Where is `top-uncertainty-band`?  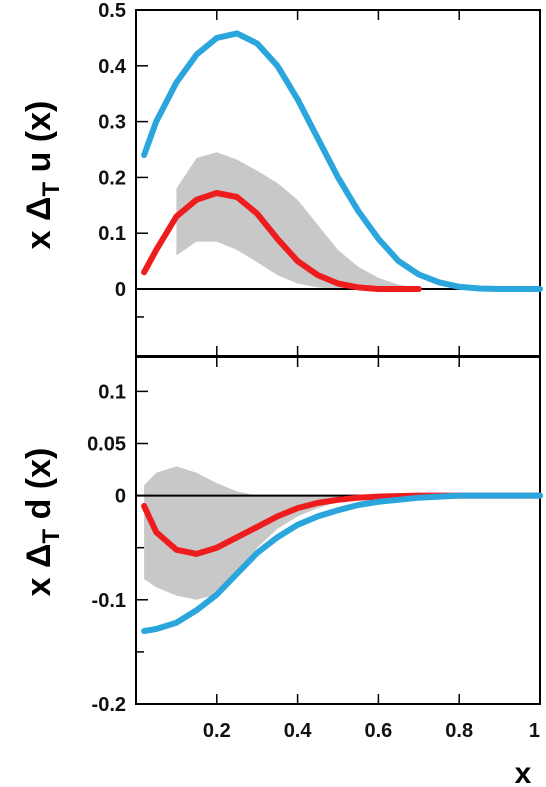
top-uncertainty-band is located at coordinates (307, 220).